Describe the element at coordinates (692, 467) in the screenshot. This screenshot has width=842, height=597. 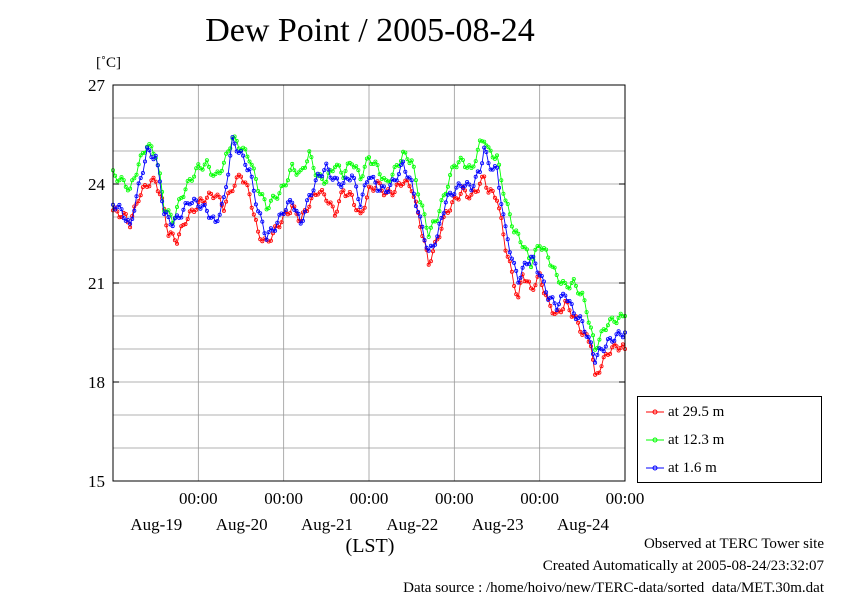
I see `legend-label: at 1.6 m` at that location.